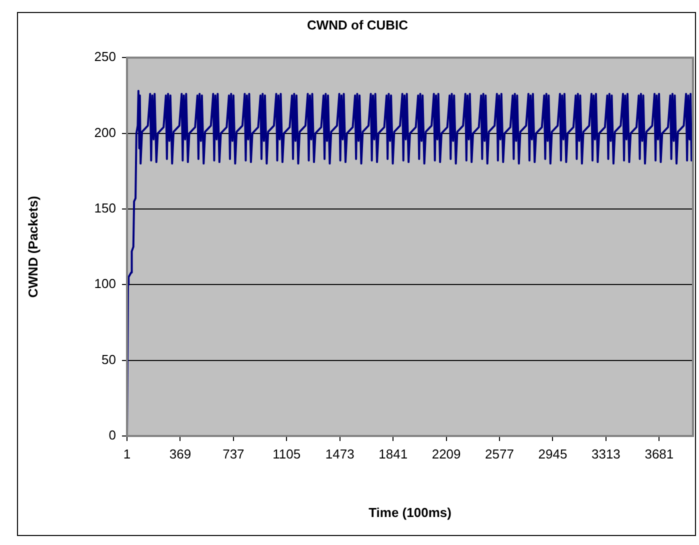 Image resolution: width=699 pixels, height=545 pixels. What do you see at coordinates (127, 454) in the screenshot?
I see `x-tick-label: 1` at bounding box center [127, 454].